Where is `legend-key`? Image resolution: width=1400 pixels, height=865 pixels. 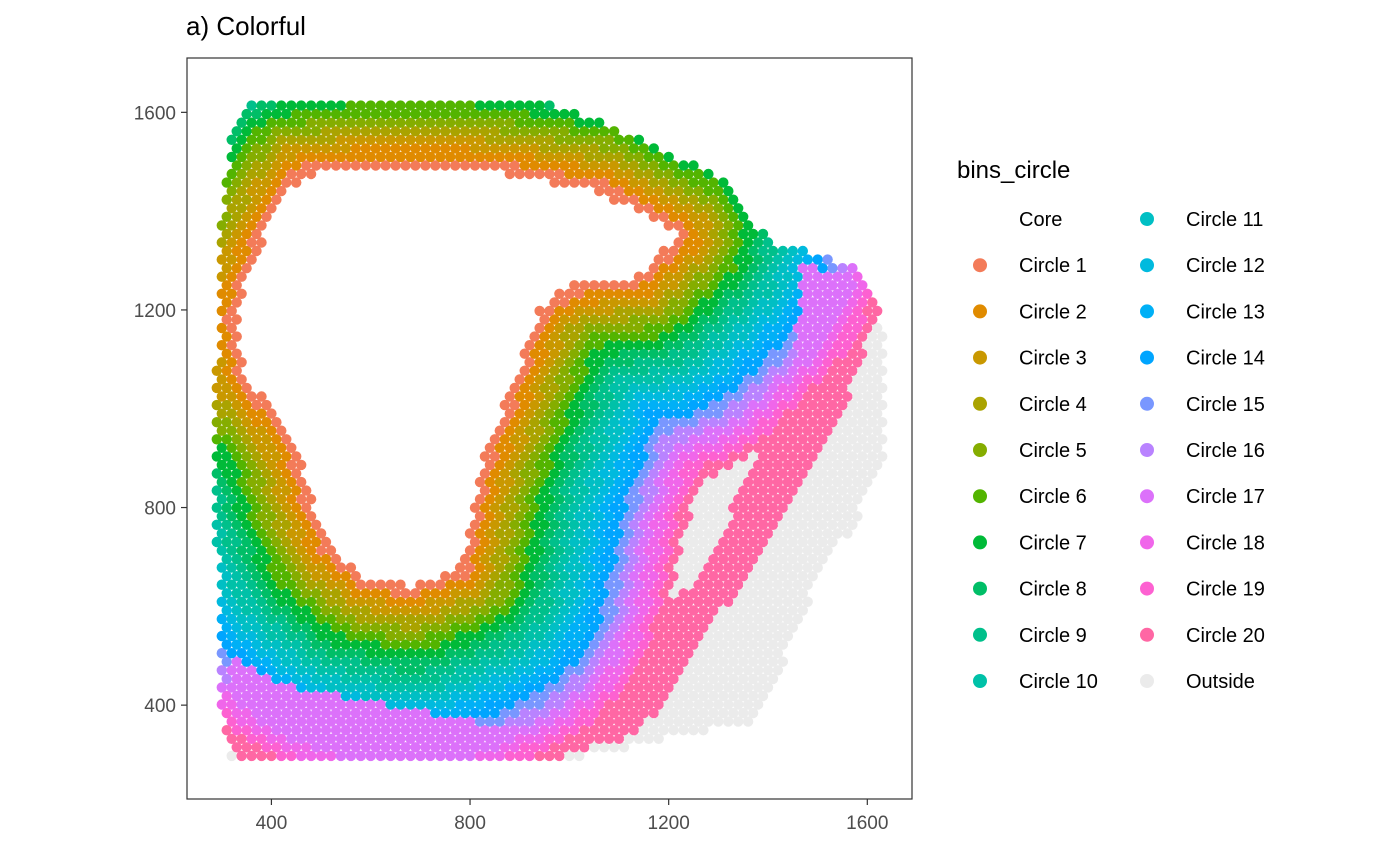 legend-key is located at coordinates (1147, 450).